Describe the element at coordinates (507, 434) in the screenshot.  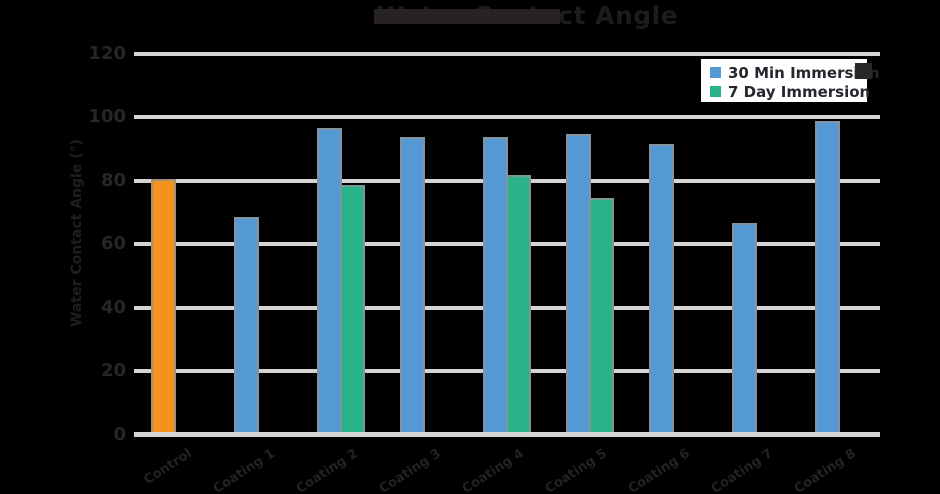
I see `x-axis-line` at that location.